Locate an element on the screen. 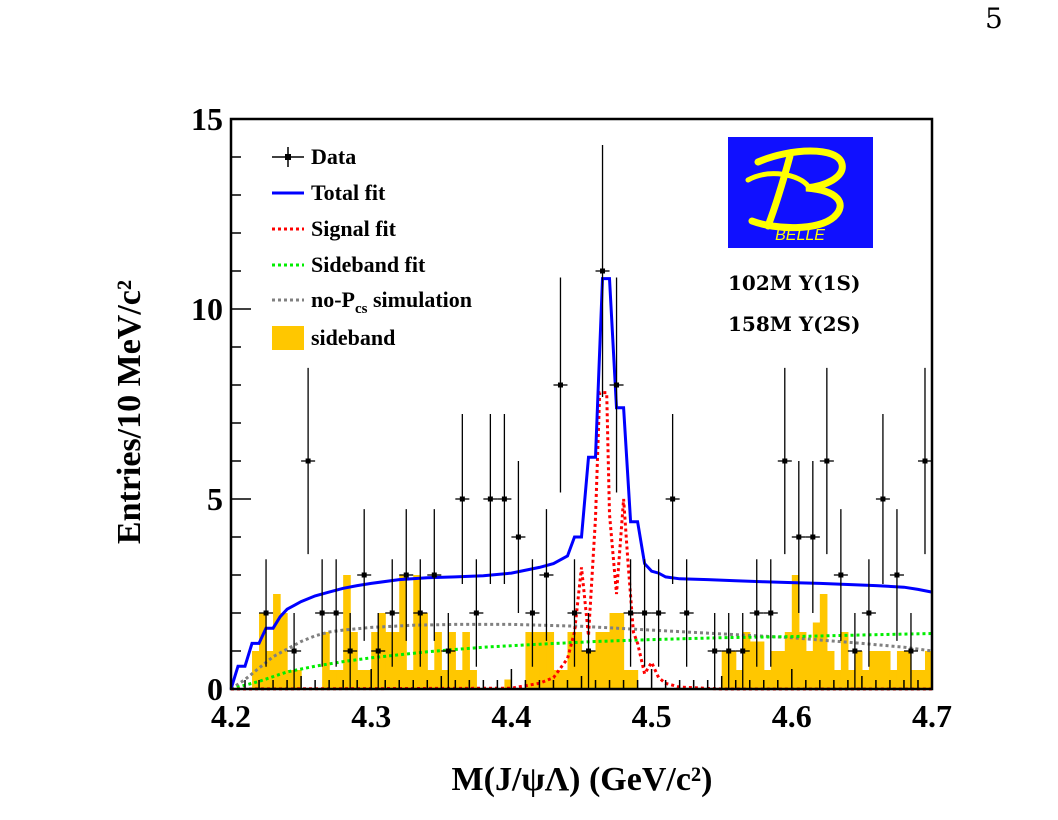 The width and height of the screenshot is (1058, 820). x-tick-label: 4.3 is located at coordinates (371, 716).